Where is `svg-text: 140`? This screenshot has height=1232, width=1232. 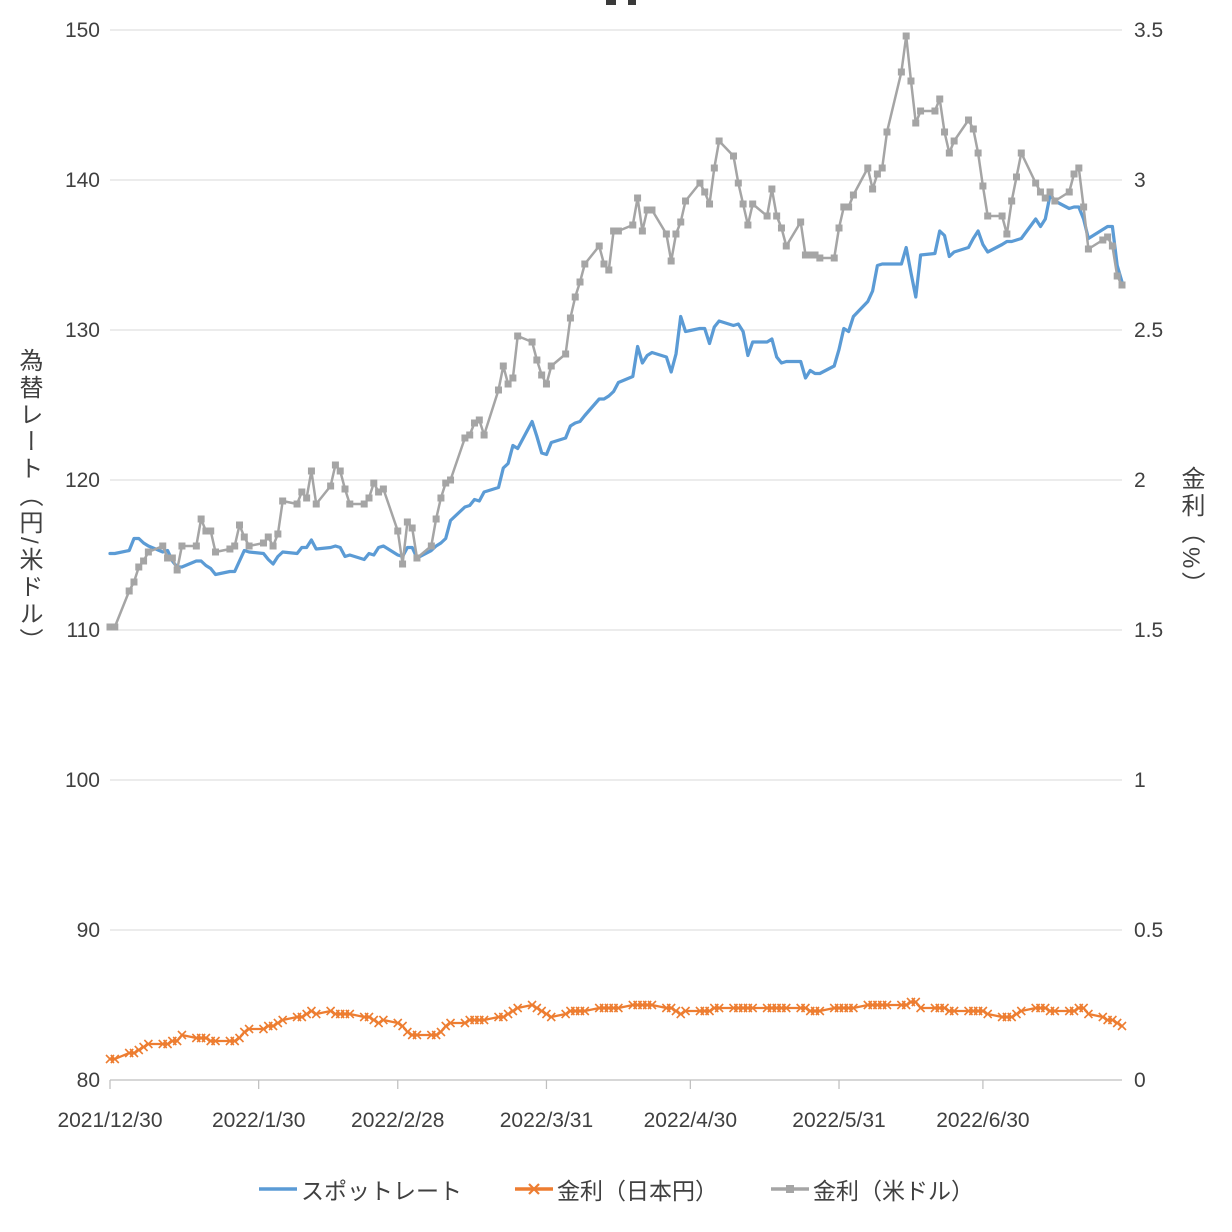 svg-text: 140 is located at coordinates (82, 180).